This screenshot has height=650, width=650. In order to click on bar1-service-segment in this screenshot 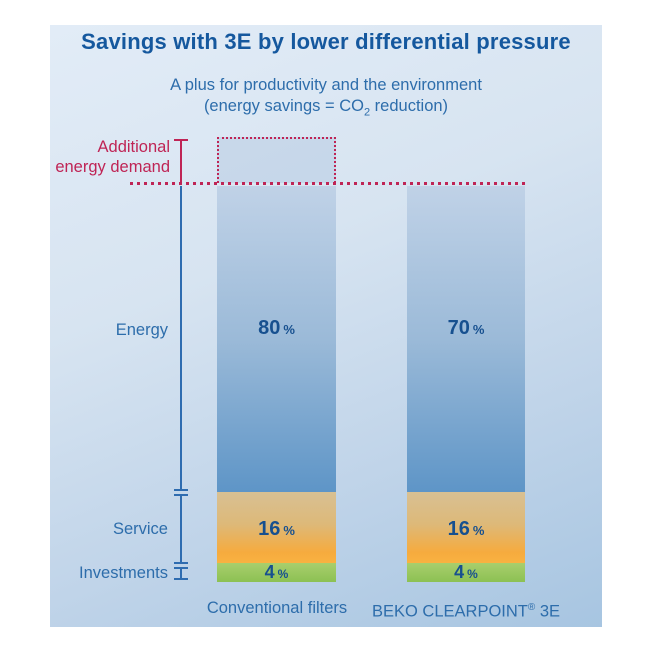, I will do `click(276, 527)`.